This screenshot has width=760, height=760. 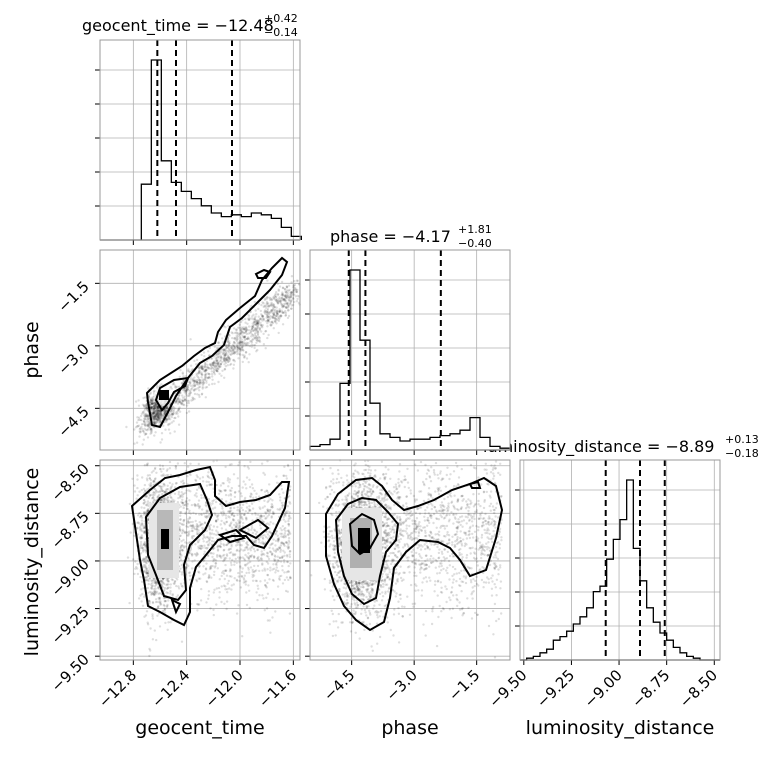 What do you see at coordinates (198, 352) in the screenshot?
I see `panel-phase-vs-geocent-time` at bounding box center [198, 352].